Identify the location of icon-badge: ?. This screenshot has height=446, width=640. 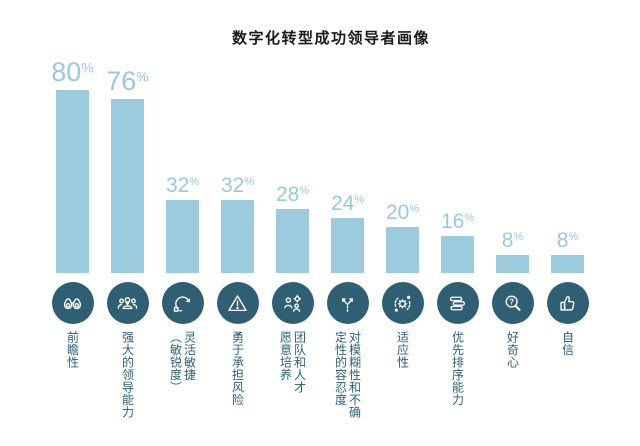
(512, 303).